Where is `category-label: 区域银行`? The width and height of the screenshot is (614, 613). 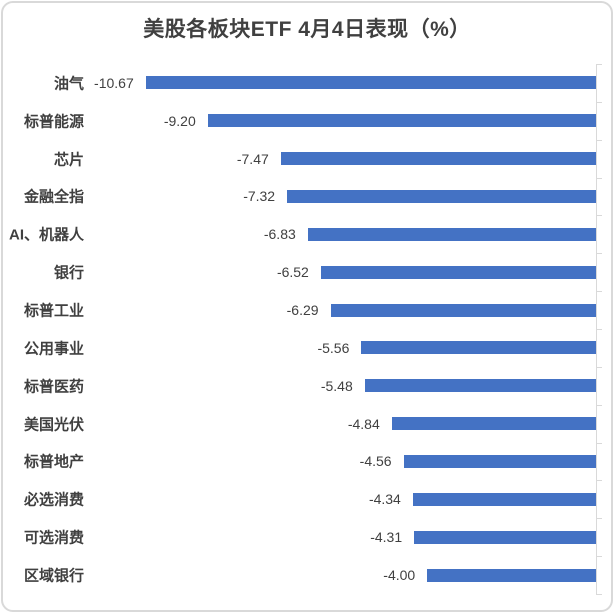
category-label: 区域银行 is located at coordinates (53, 576).